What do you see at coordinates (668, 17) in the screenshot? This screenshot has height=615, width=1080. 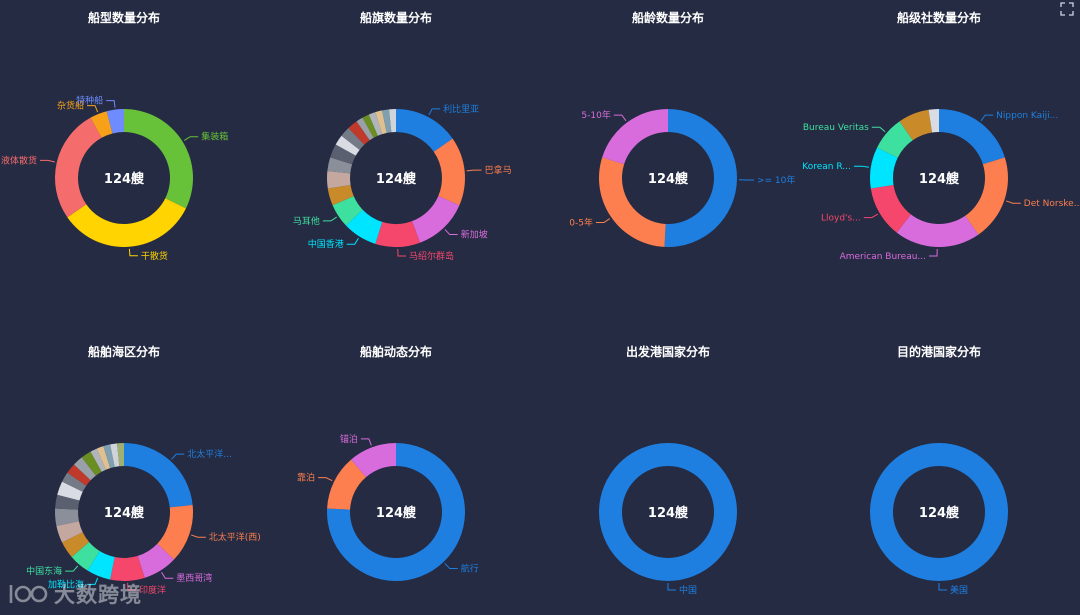 I see `chart-title: 船龄数量分布` at bounding box center [668, 17].